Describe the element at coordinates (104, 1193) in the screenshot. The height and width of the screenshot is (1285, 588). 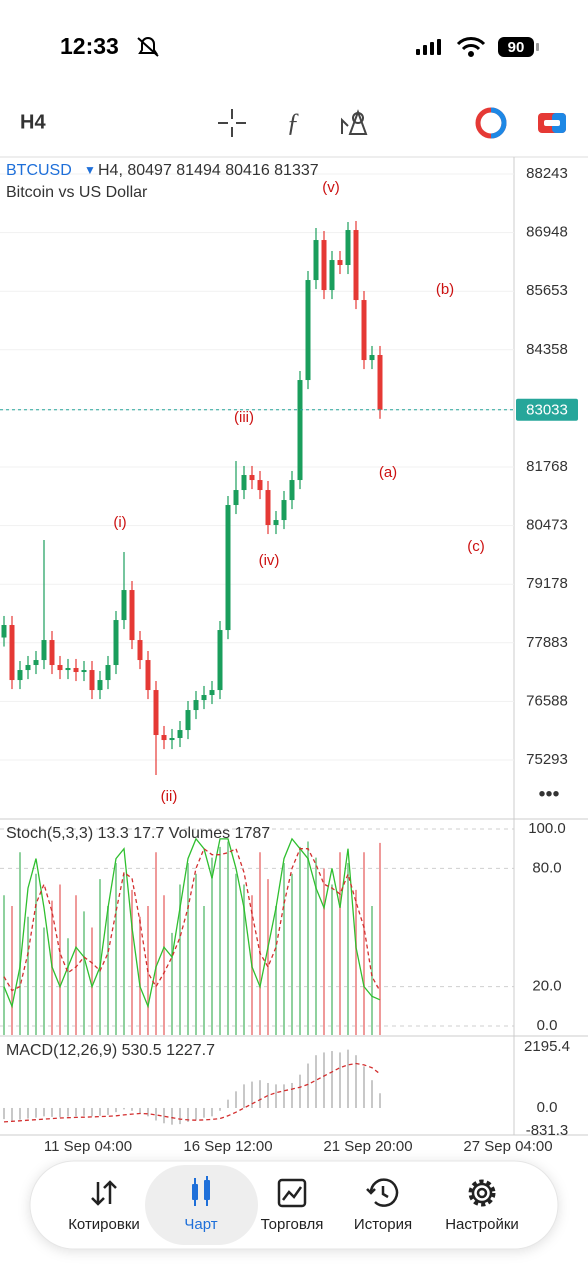
I see `quotes-icon` at that location.